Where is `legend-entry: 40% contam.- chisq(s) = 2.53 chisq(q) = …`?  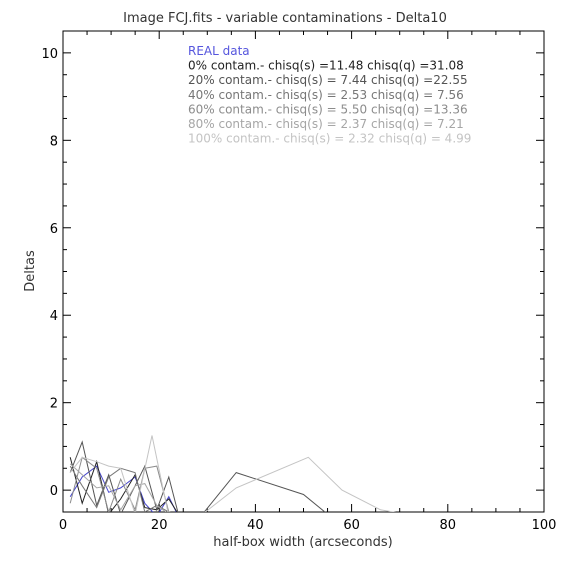
legend-entry: 40% contam.- chisq(s) = 2.53 chisq(q) = … is located at coordinates (326, 95).